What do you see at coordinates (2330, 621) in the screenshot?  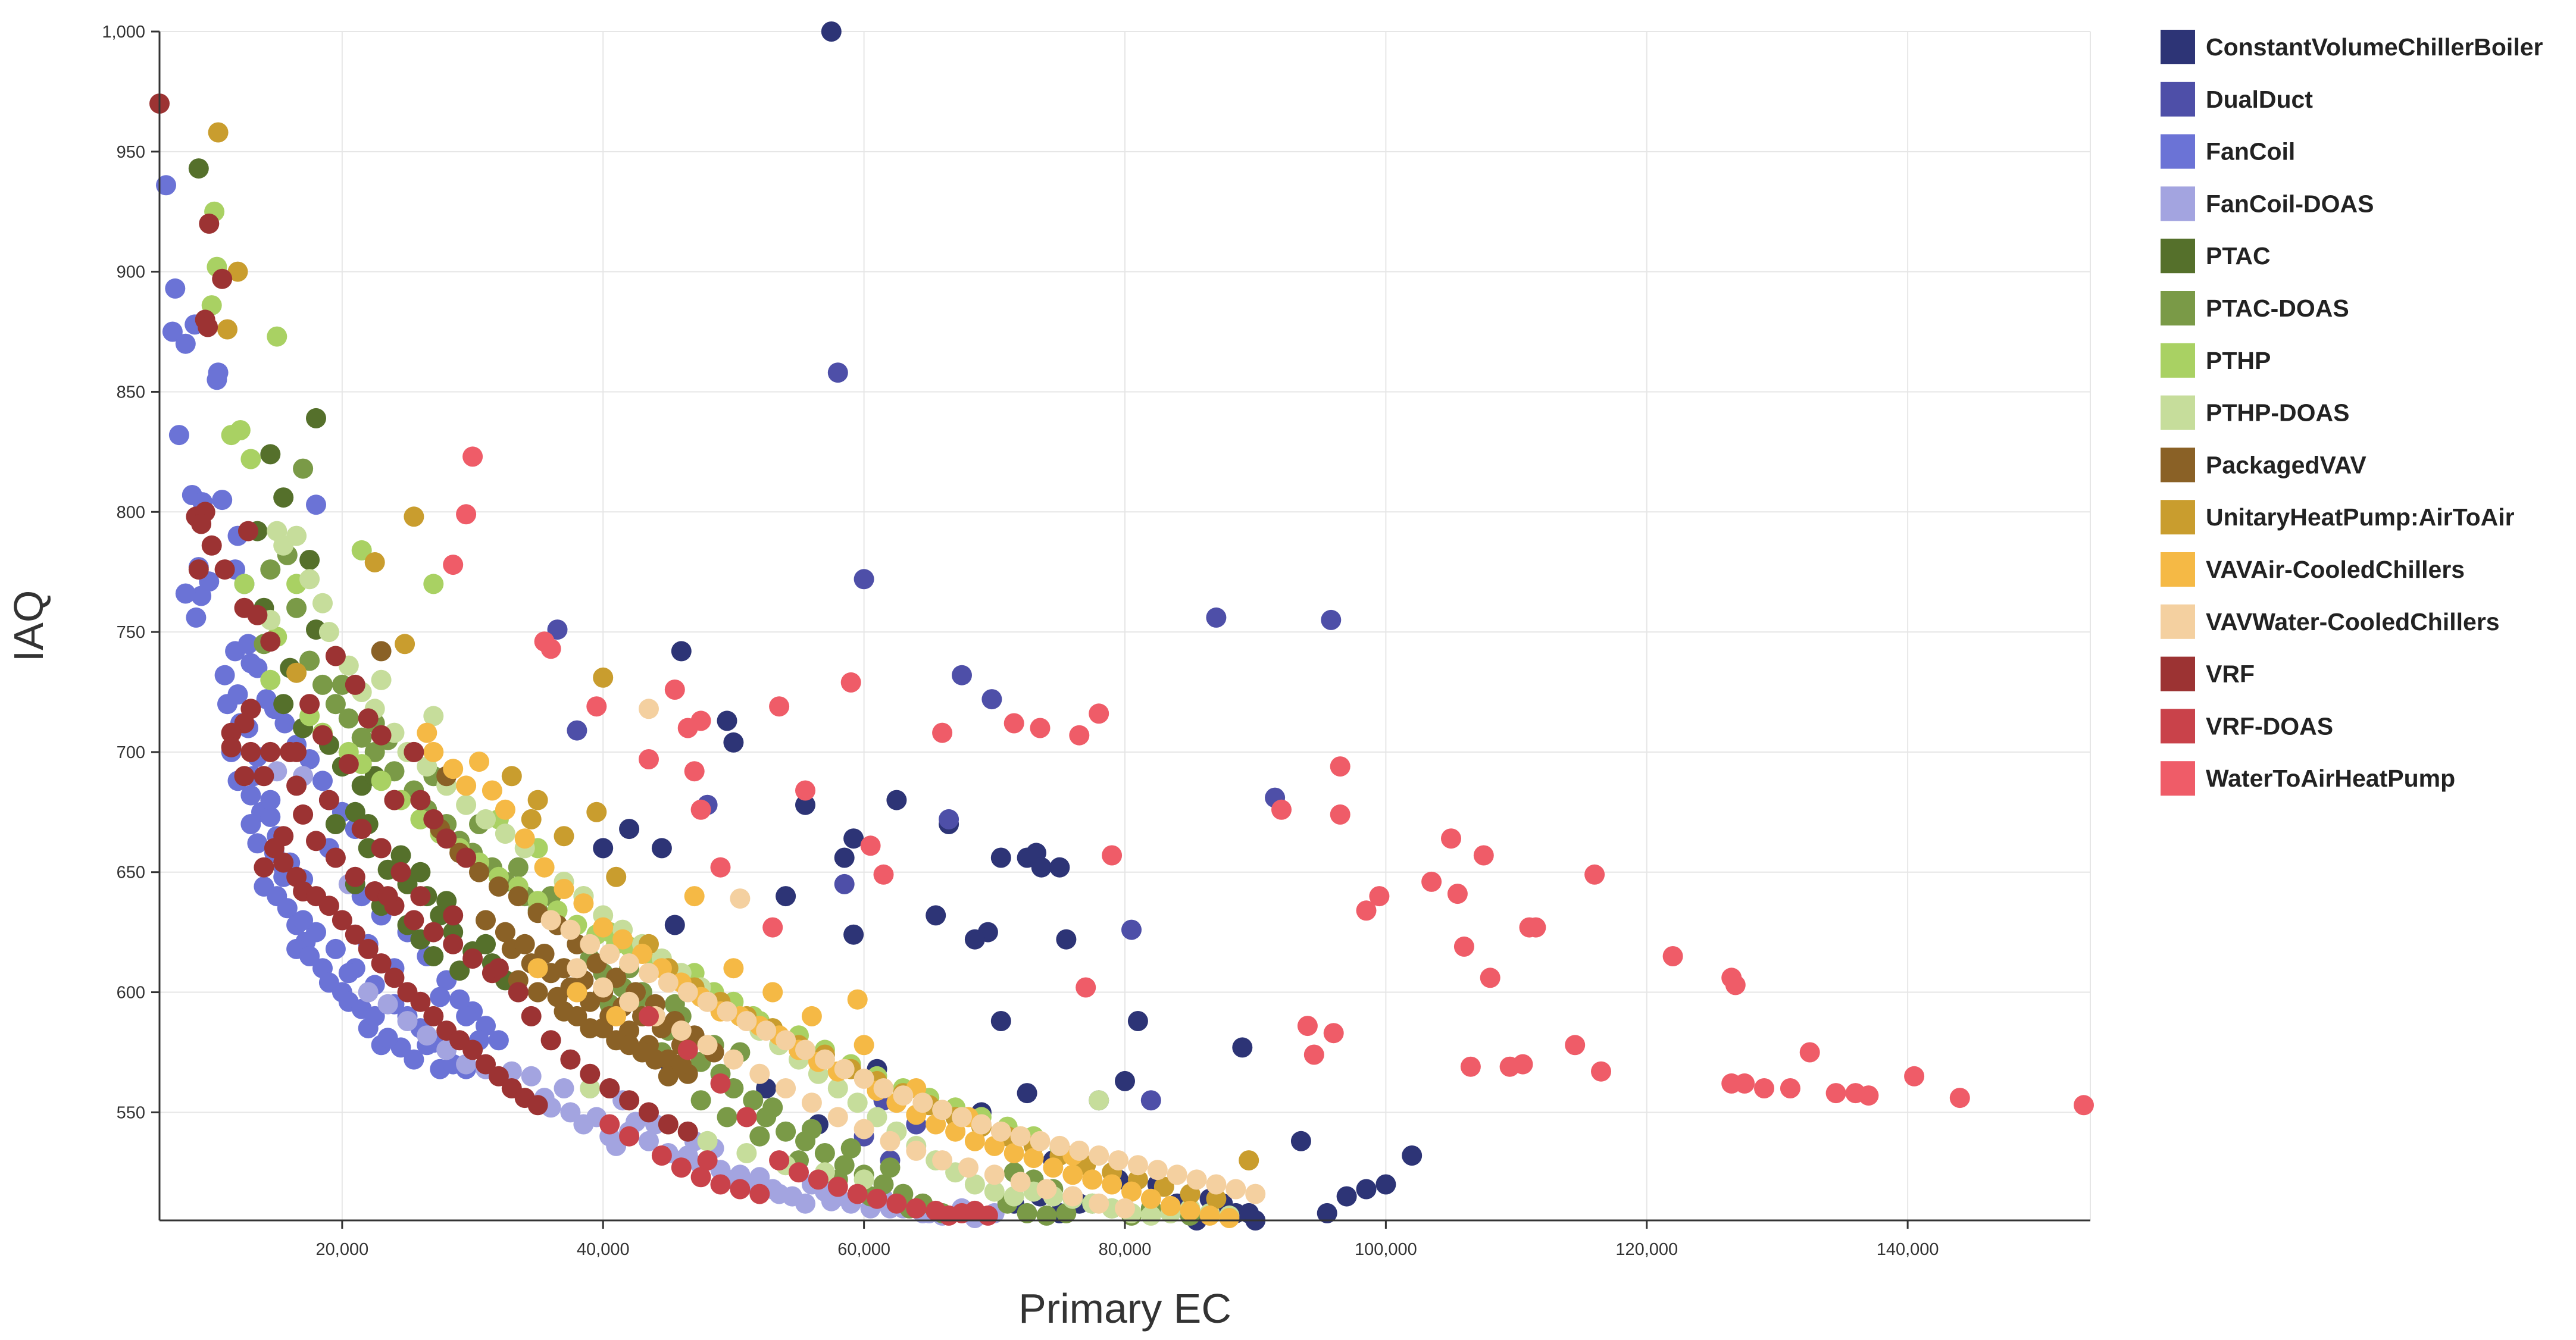 I see `legend-item: VAVWater-CooledChillers` at bounding box center [2330, 621].